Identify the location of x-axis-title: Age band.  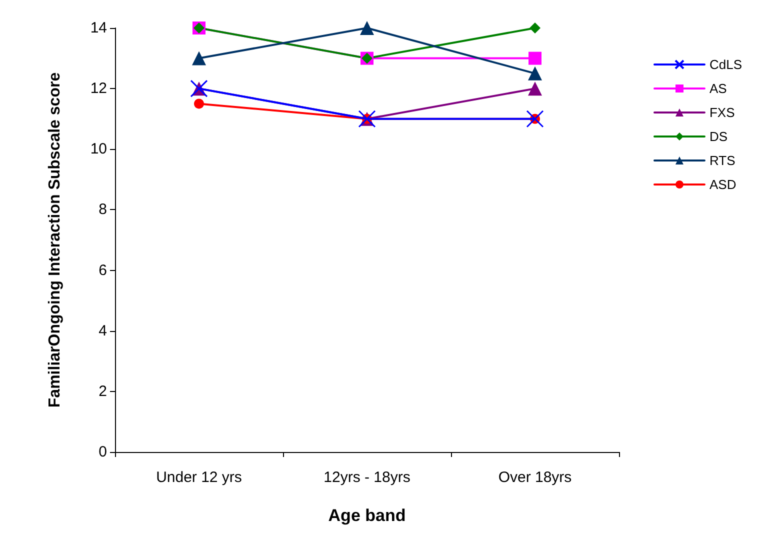
(367, 515).